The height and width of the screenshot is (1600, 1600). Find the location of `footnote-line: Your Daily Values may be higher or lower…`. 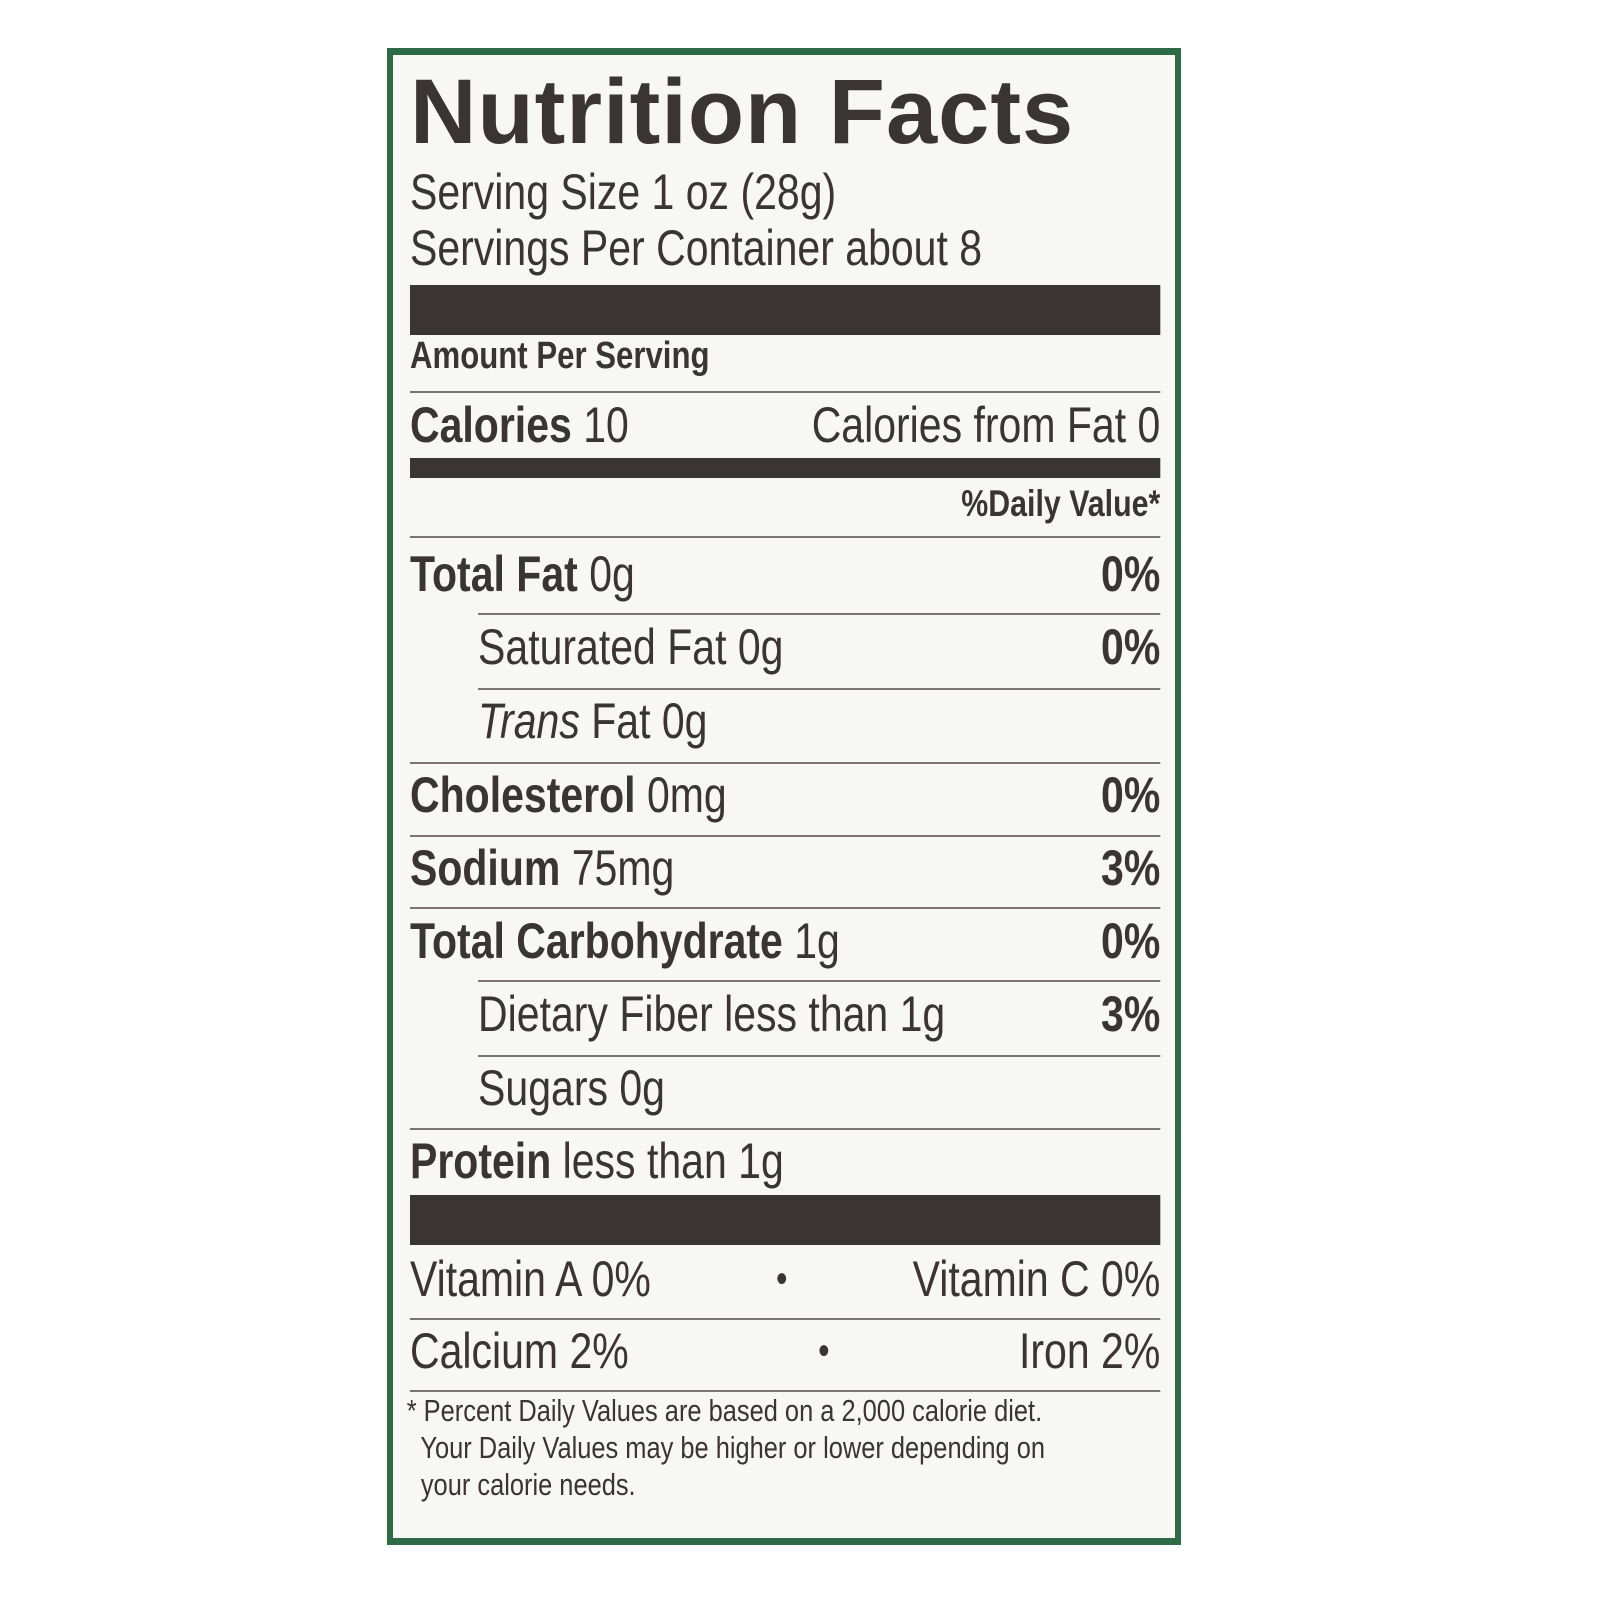

footnote-line: Your Daily Values may be higher or lower… is located at coordinates (725, 1447).